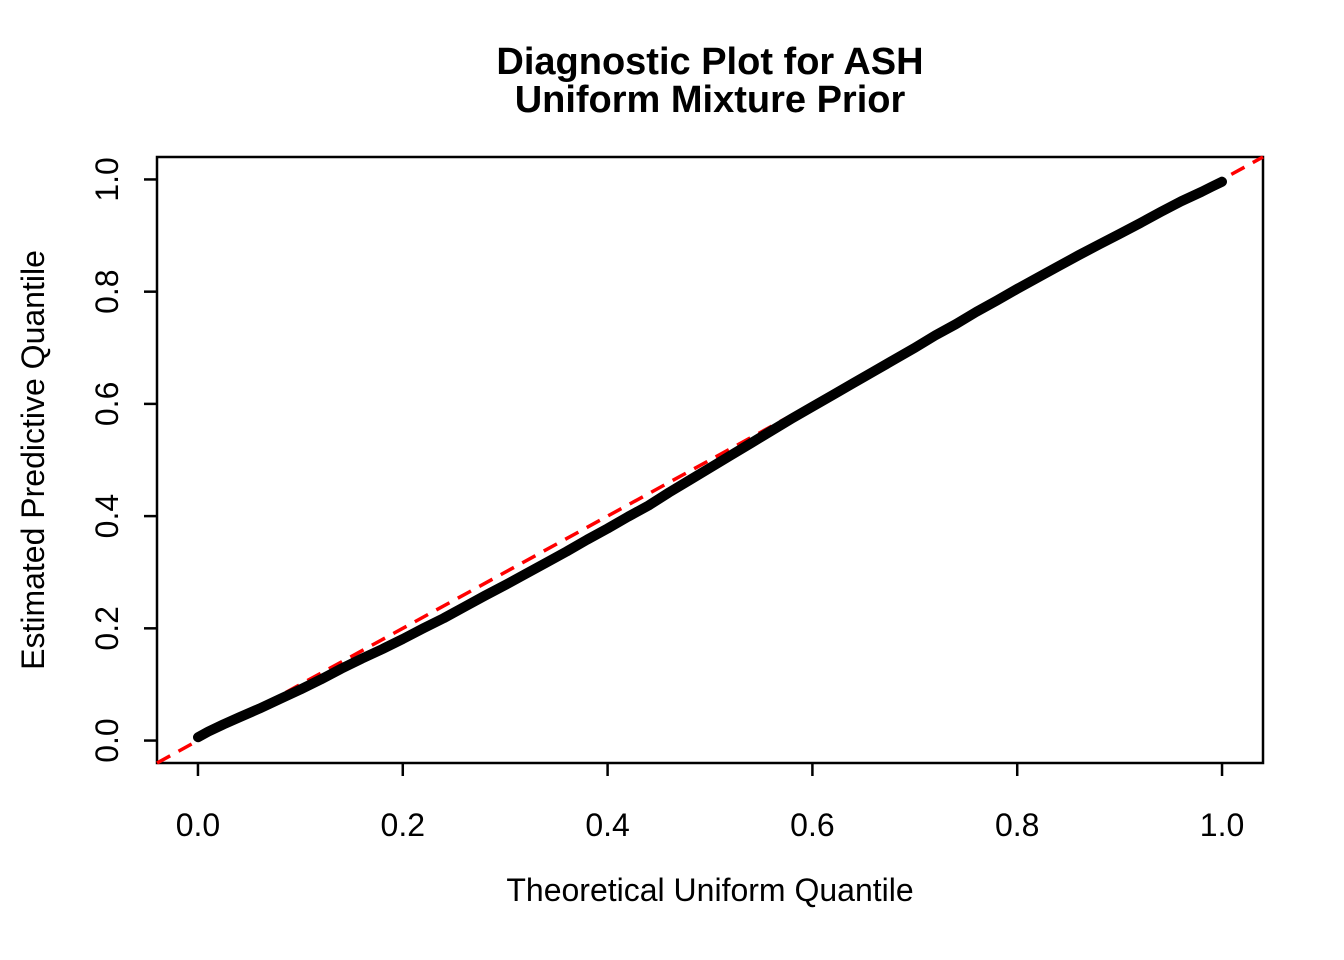  What do you see at coordinates (709, 890) in the screenshot?
I see `x-axis-label: Theoretical Uniform Quantile` at bounding box center [709, 890].